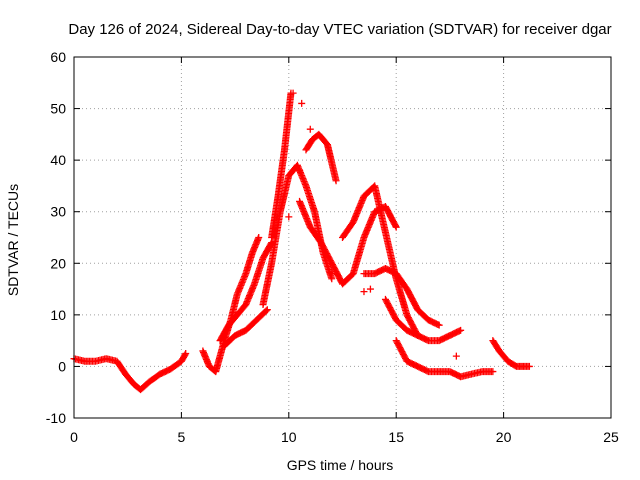 The width and height of the screenshot is (640, 480). What do you see at coordinates (58, 315) in the screenshot?
I see `y-tick-label: 10` at bounding box center [58, 315].